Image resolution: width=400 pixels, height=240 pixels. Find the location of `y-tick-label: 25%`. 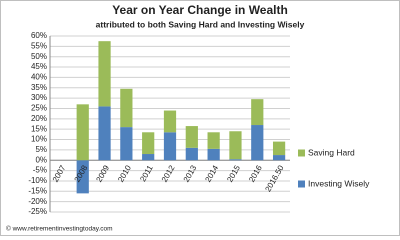

y-tick-label: 25% is located at coordinates (39, 108).